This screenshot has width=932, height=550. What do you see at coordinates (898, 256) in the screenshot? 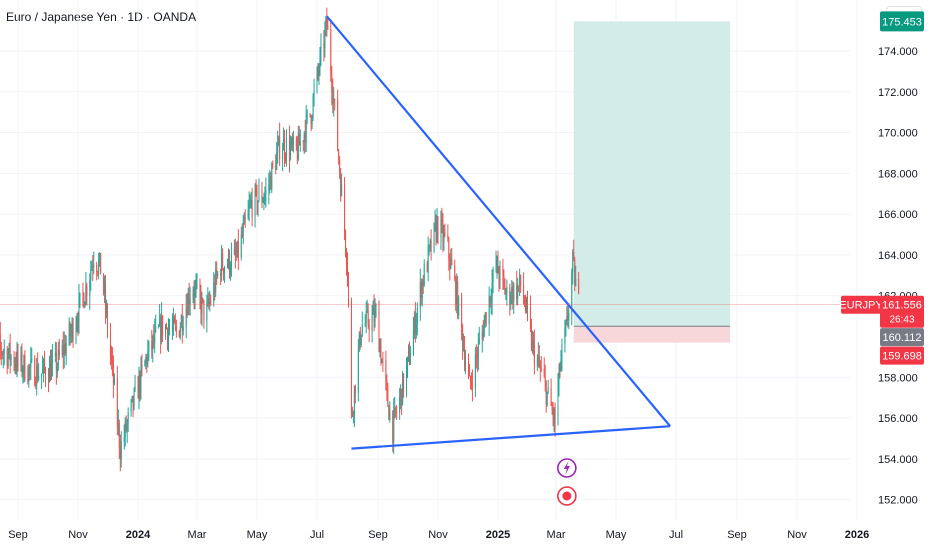
I see `price-tick-label: 164.000` at bounding box center [898, 256].